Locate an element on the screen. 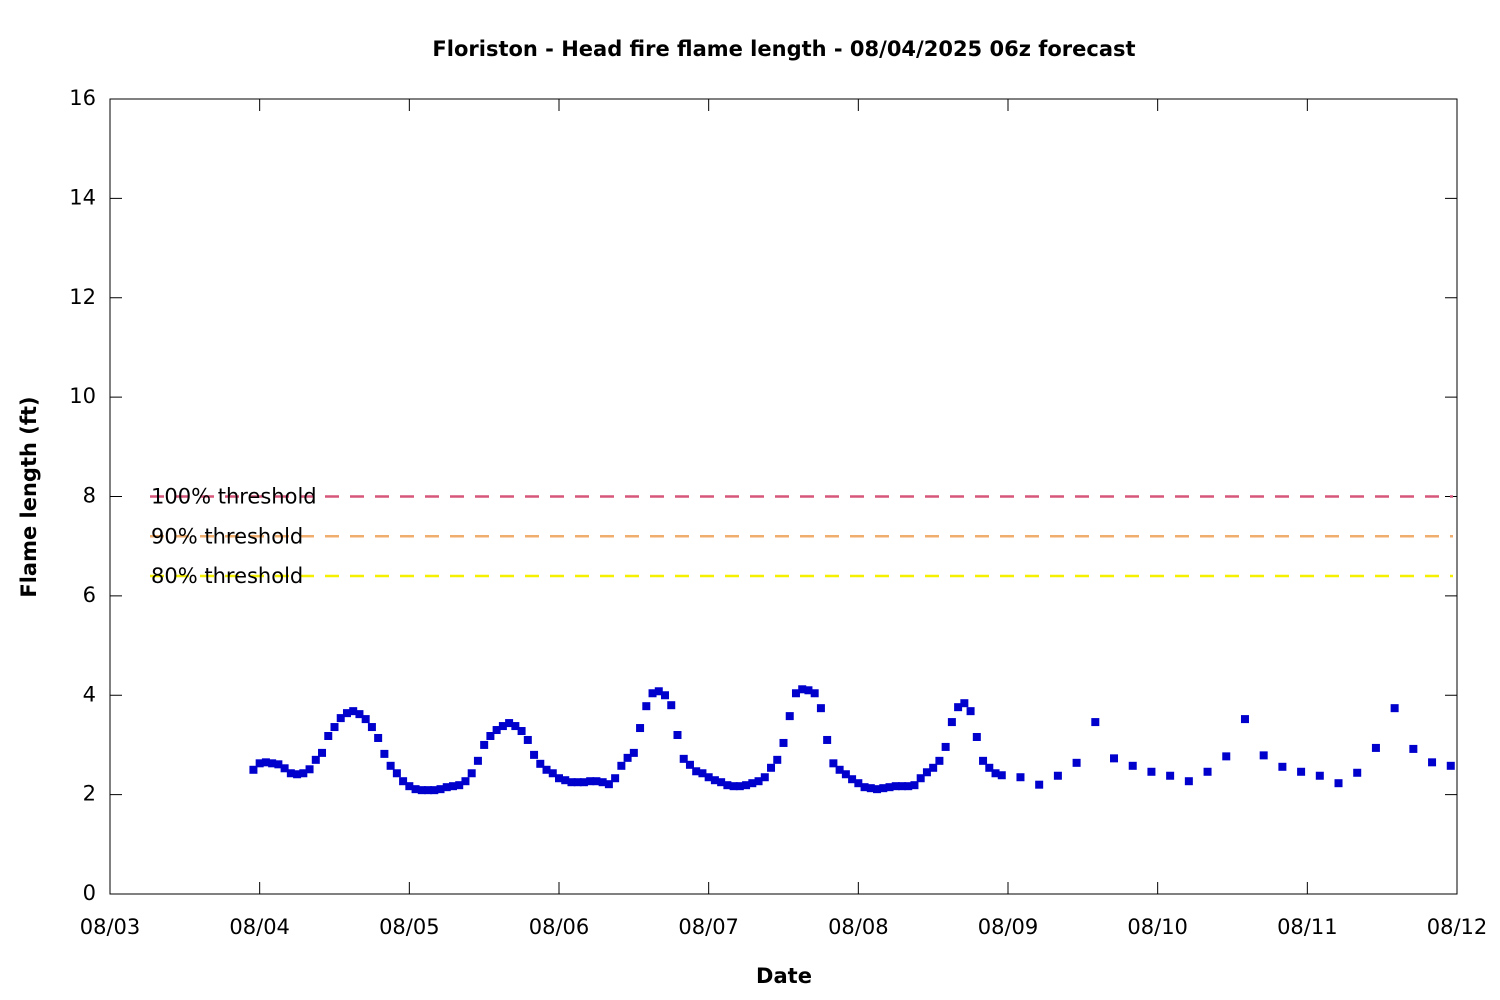  x-tick-label: 08/12 is located at coordinates (1457, 927).